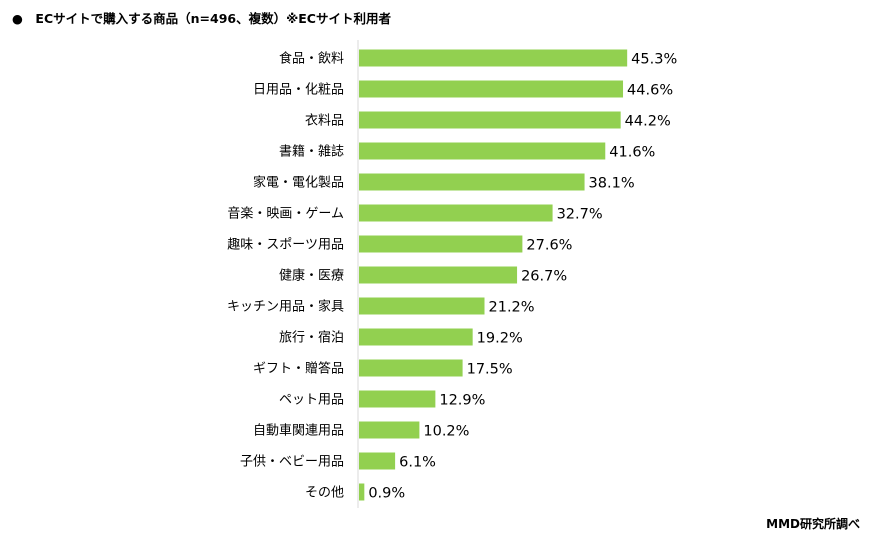 Image resolution: width=872 pixels, height=538 pixels. I want to click on category-label: 家電・電化製品, so click(298, 183).